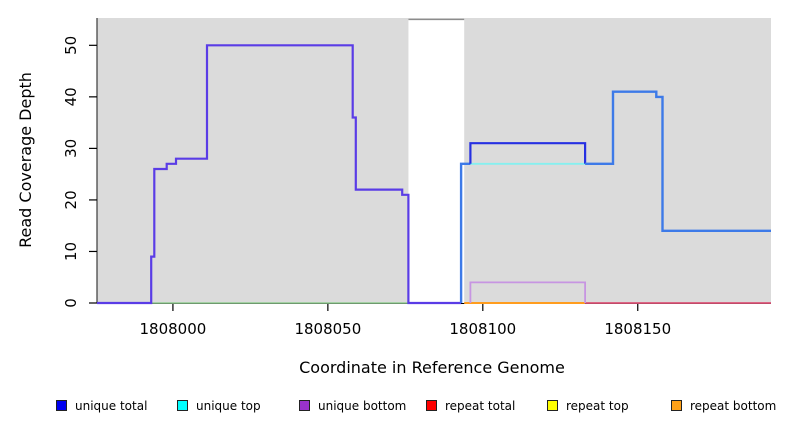 This screenshot has height=432, width=792. I want to click on x-tick-label: 1808150, so click(637, 329).